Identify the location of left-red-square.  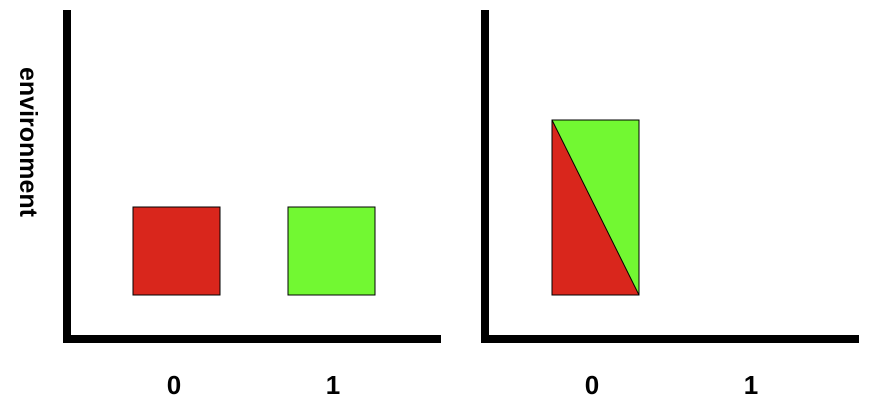
(176, 251).